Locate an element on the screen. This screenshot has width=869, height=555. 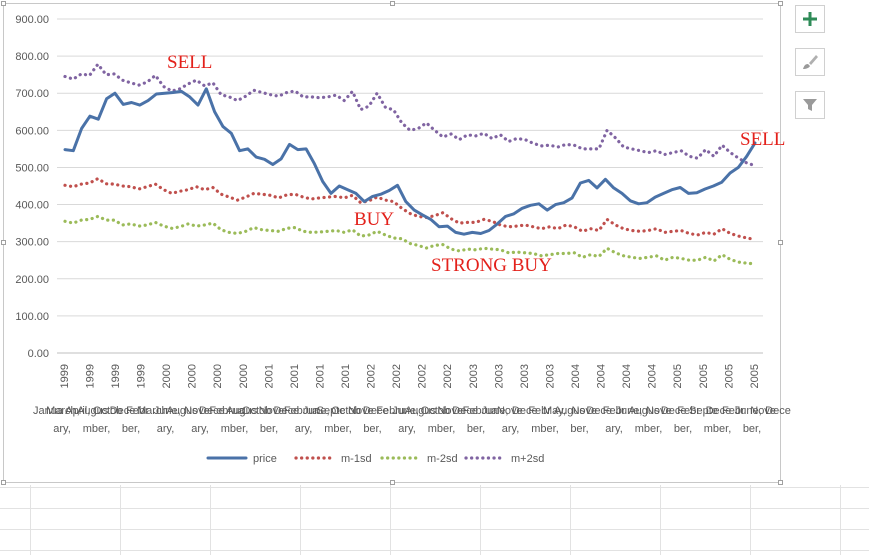
legend-label-price: price is located at coordinates (265, 459).